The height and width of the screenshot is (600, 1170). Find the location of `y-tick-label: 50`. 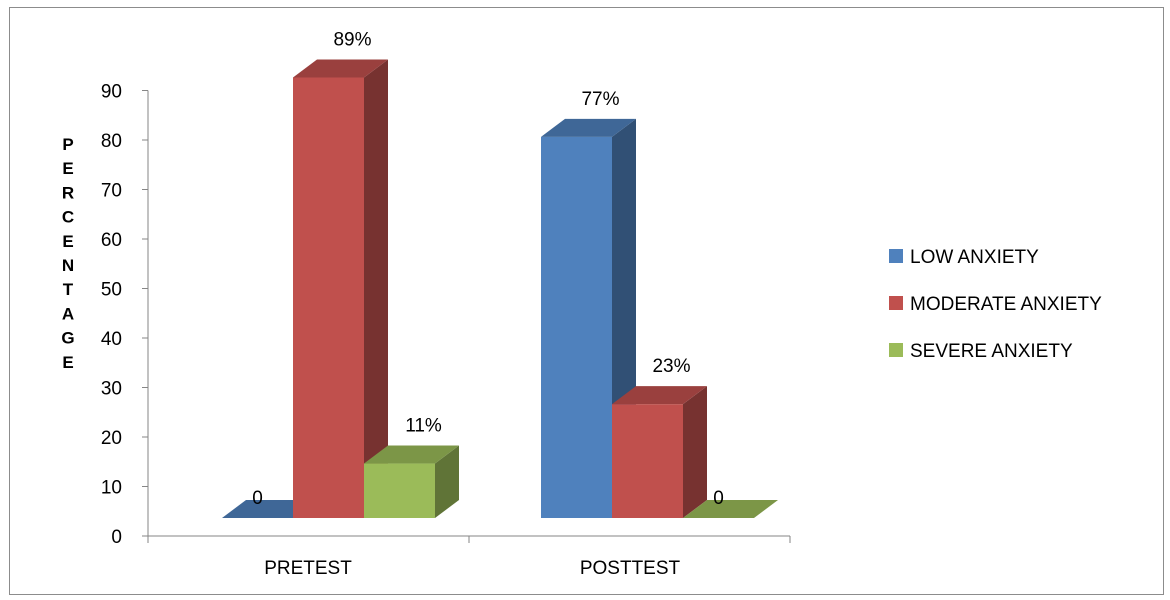

y-tick-label: 50 is located at coordinates (111, 290).